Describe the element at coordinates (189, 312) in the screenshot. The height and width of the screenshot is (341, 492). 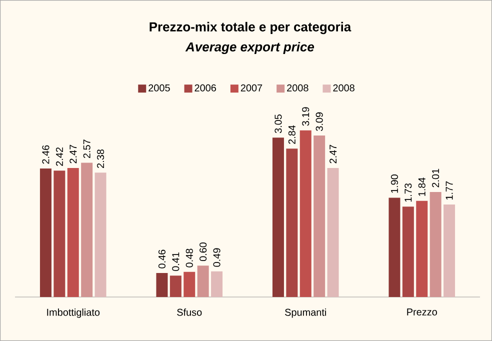
I see `x-tick-label: Sfuso` at that location.